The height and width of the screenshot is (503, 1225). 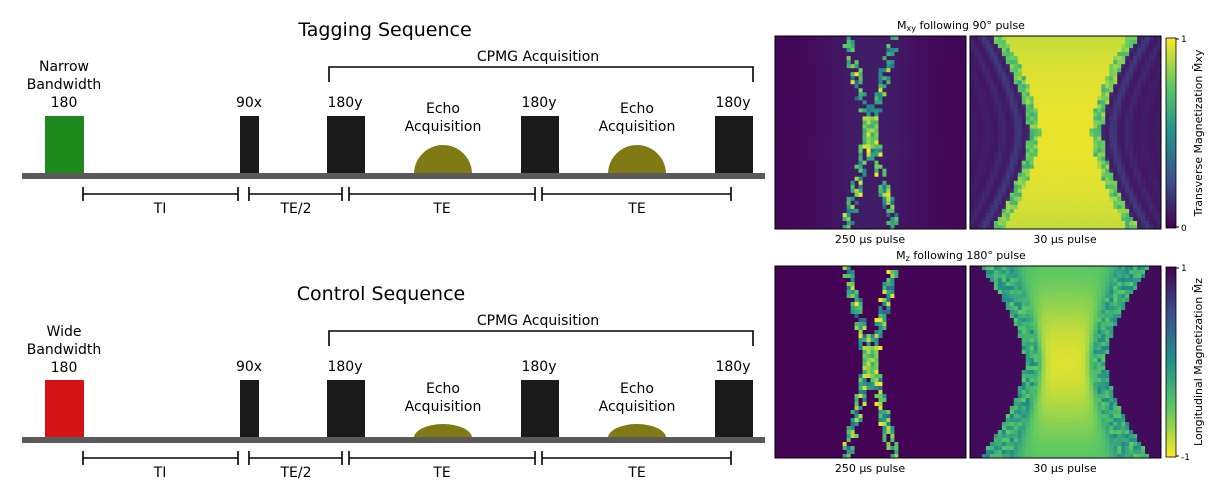 What do you see at coordinates (443, 159) in the screenshot?
I see `echo-signal` at bounding box center [443, 159].